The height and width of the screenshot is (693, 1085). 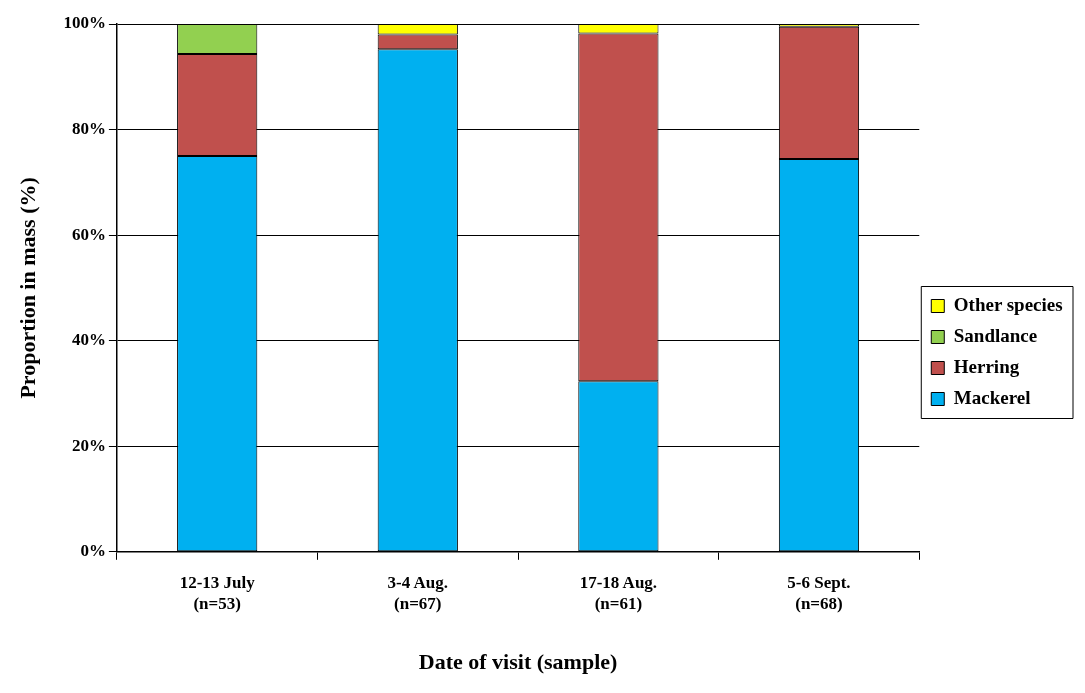 I want to click on y-tick-label: 80%, so click(x=88, y=128).